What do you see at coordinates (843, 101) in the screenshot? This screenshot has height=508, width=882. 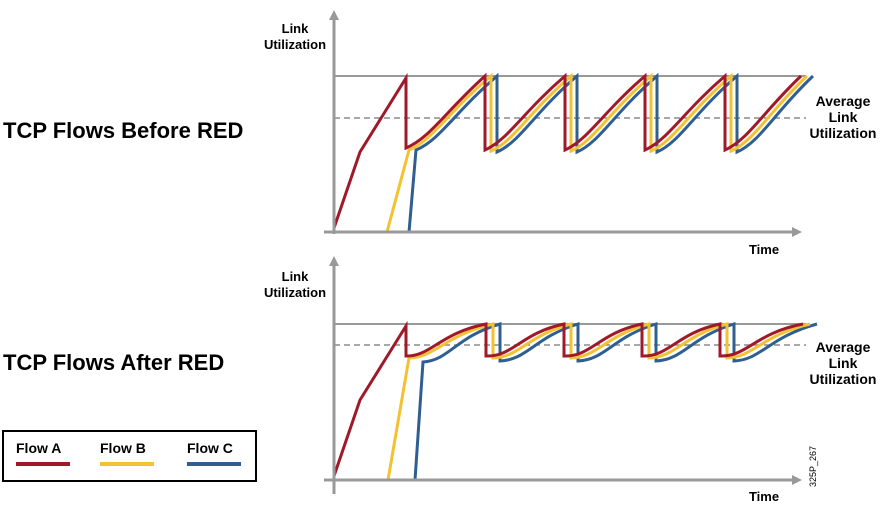 I see `top-avg-line1: Average` at bounding box center [843, 101].